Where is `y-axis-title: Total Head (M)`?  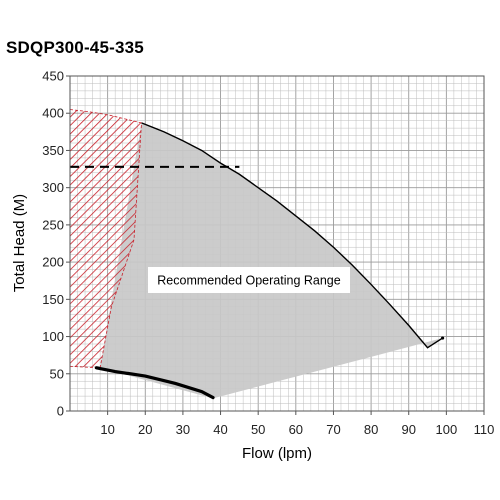 y-axis-title: Total Head (M) is located at coordinates (19, 243).